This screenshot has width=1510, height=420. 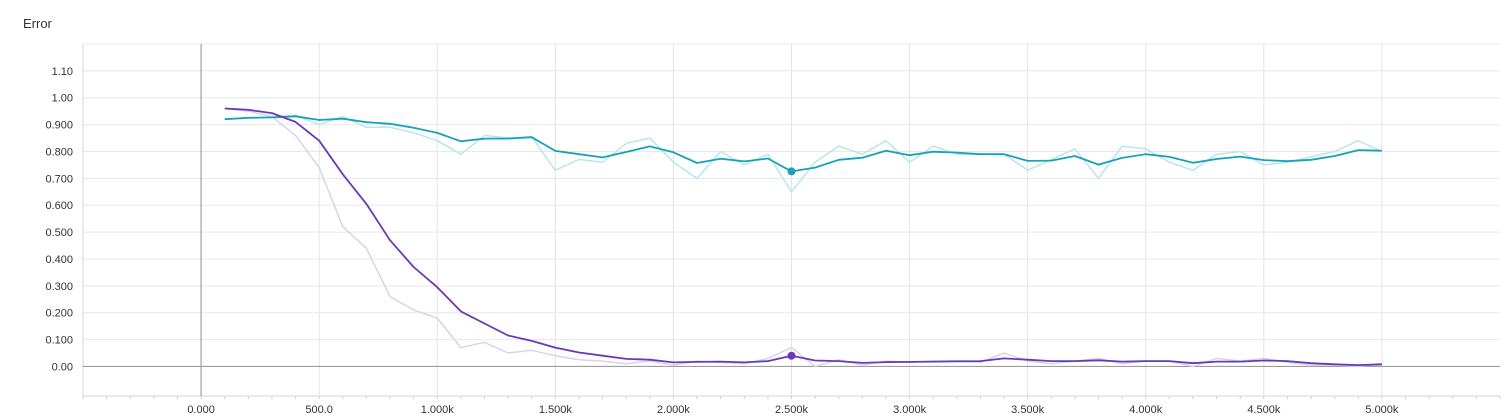 What do you see at coordinates (1146, 410) in the screenshot?
I see `x-tick-label: 4.000k` at bounding box center [1146, 410].